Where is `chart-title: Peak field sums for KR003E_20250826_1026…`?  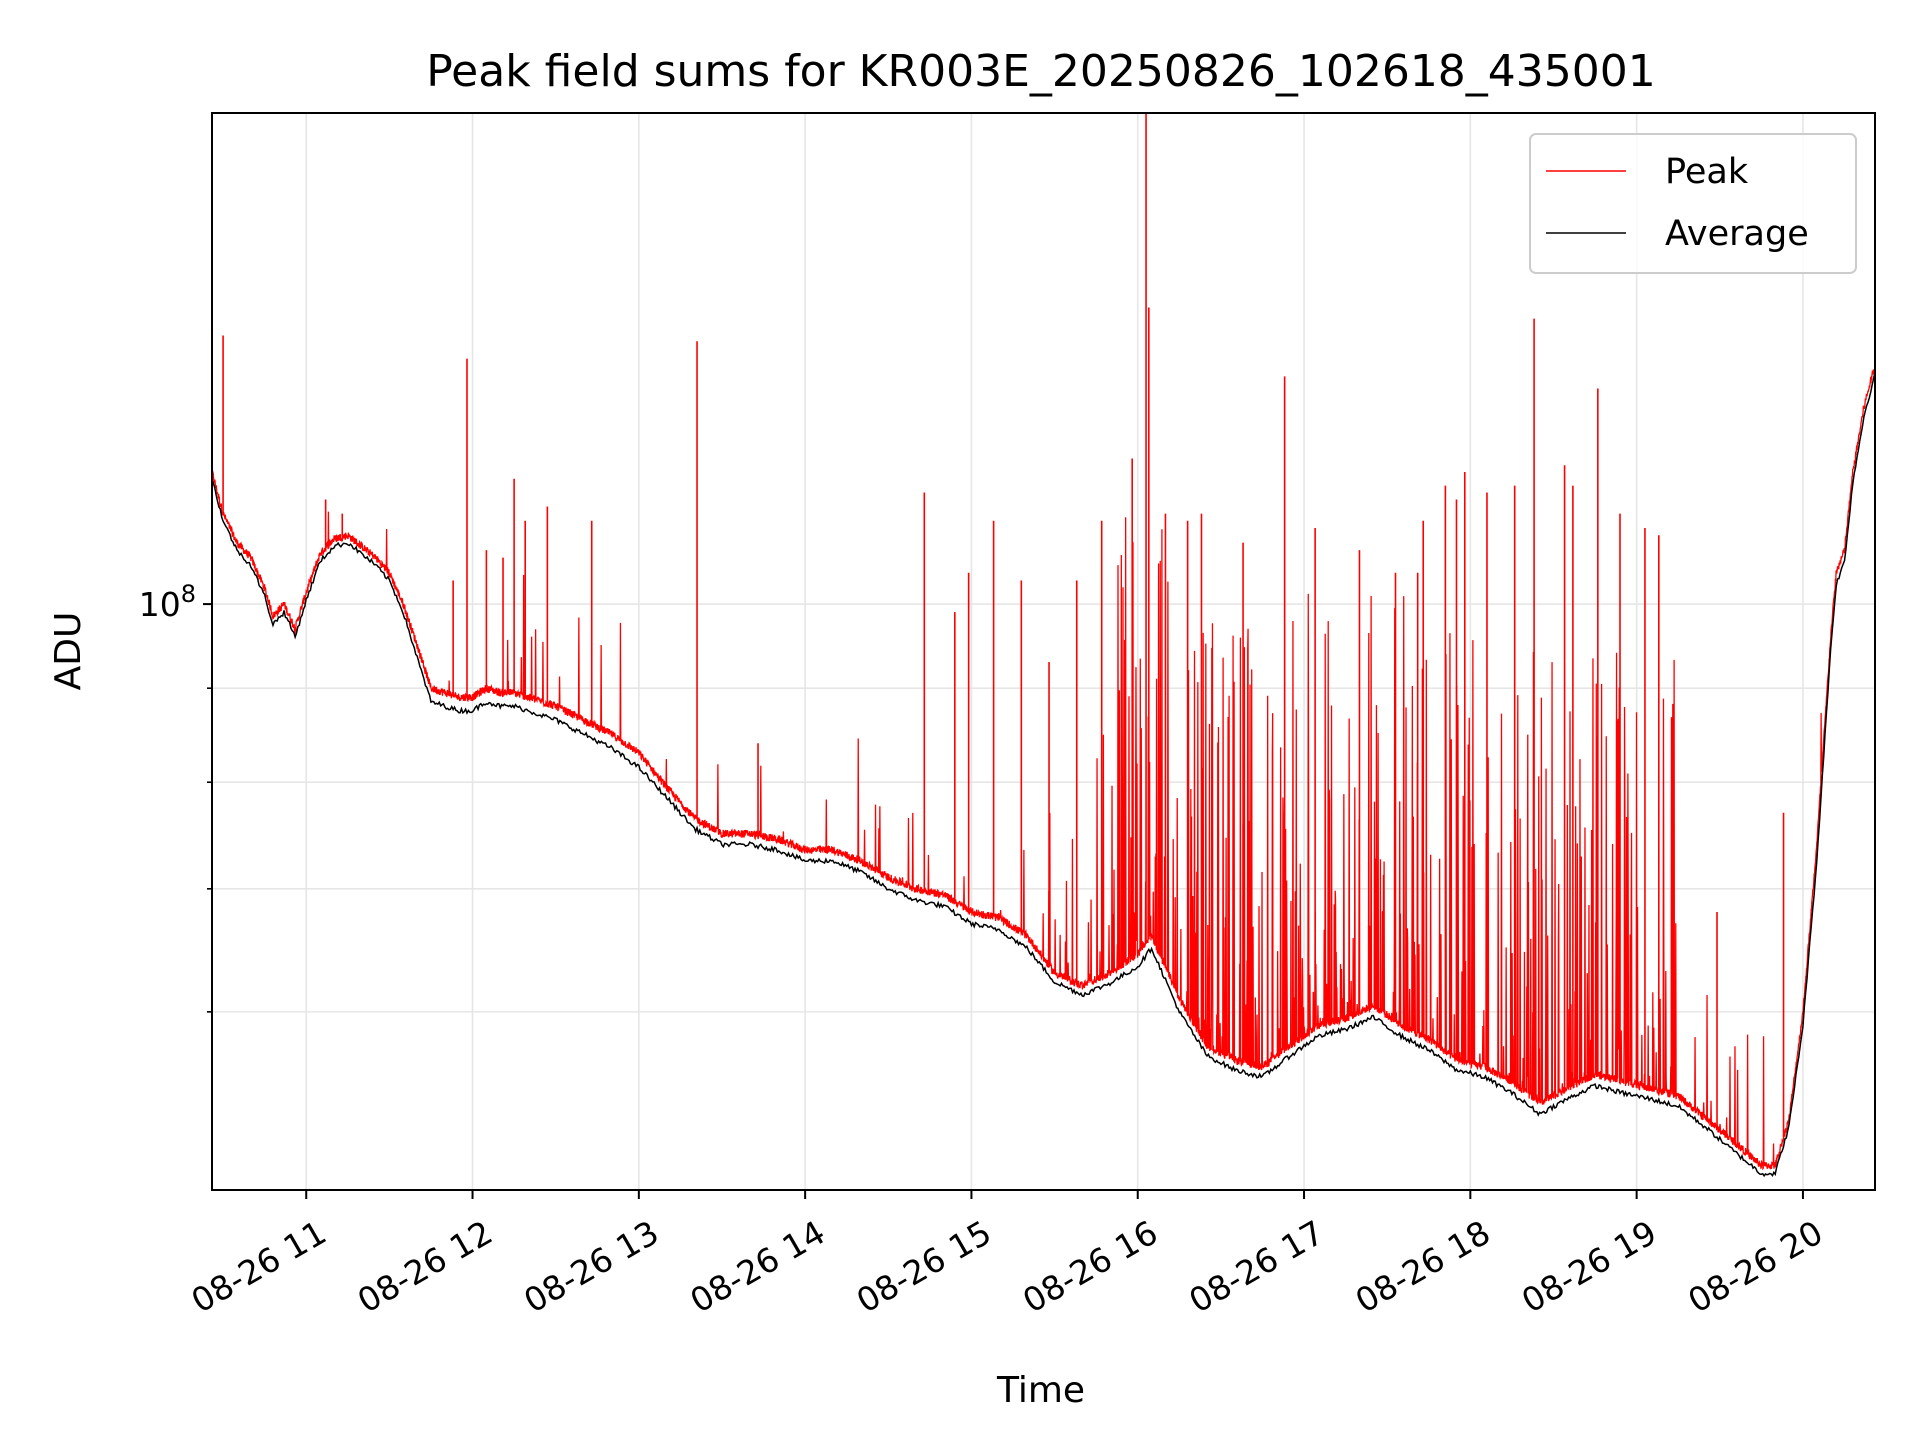 chart-title: Peak field sums for KR003E_20250826_1026… is located at coordinates (1041, 71).